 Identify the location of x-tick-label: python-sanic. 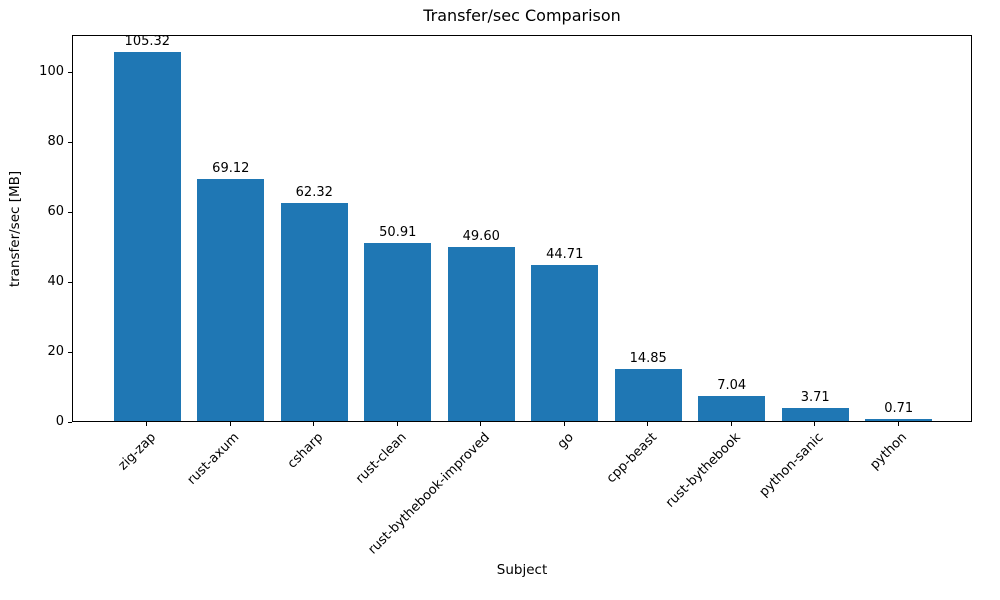
(791, 465).